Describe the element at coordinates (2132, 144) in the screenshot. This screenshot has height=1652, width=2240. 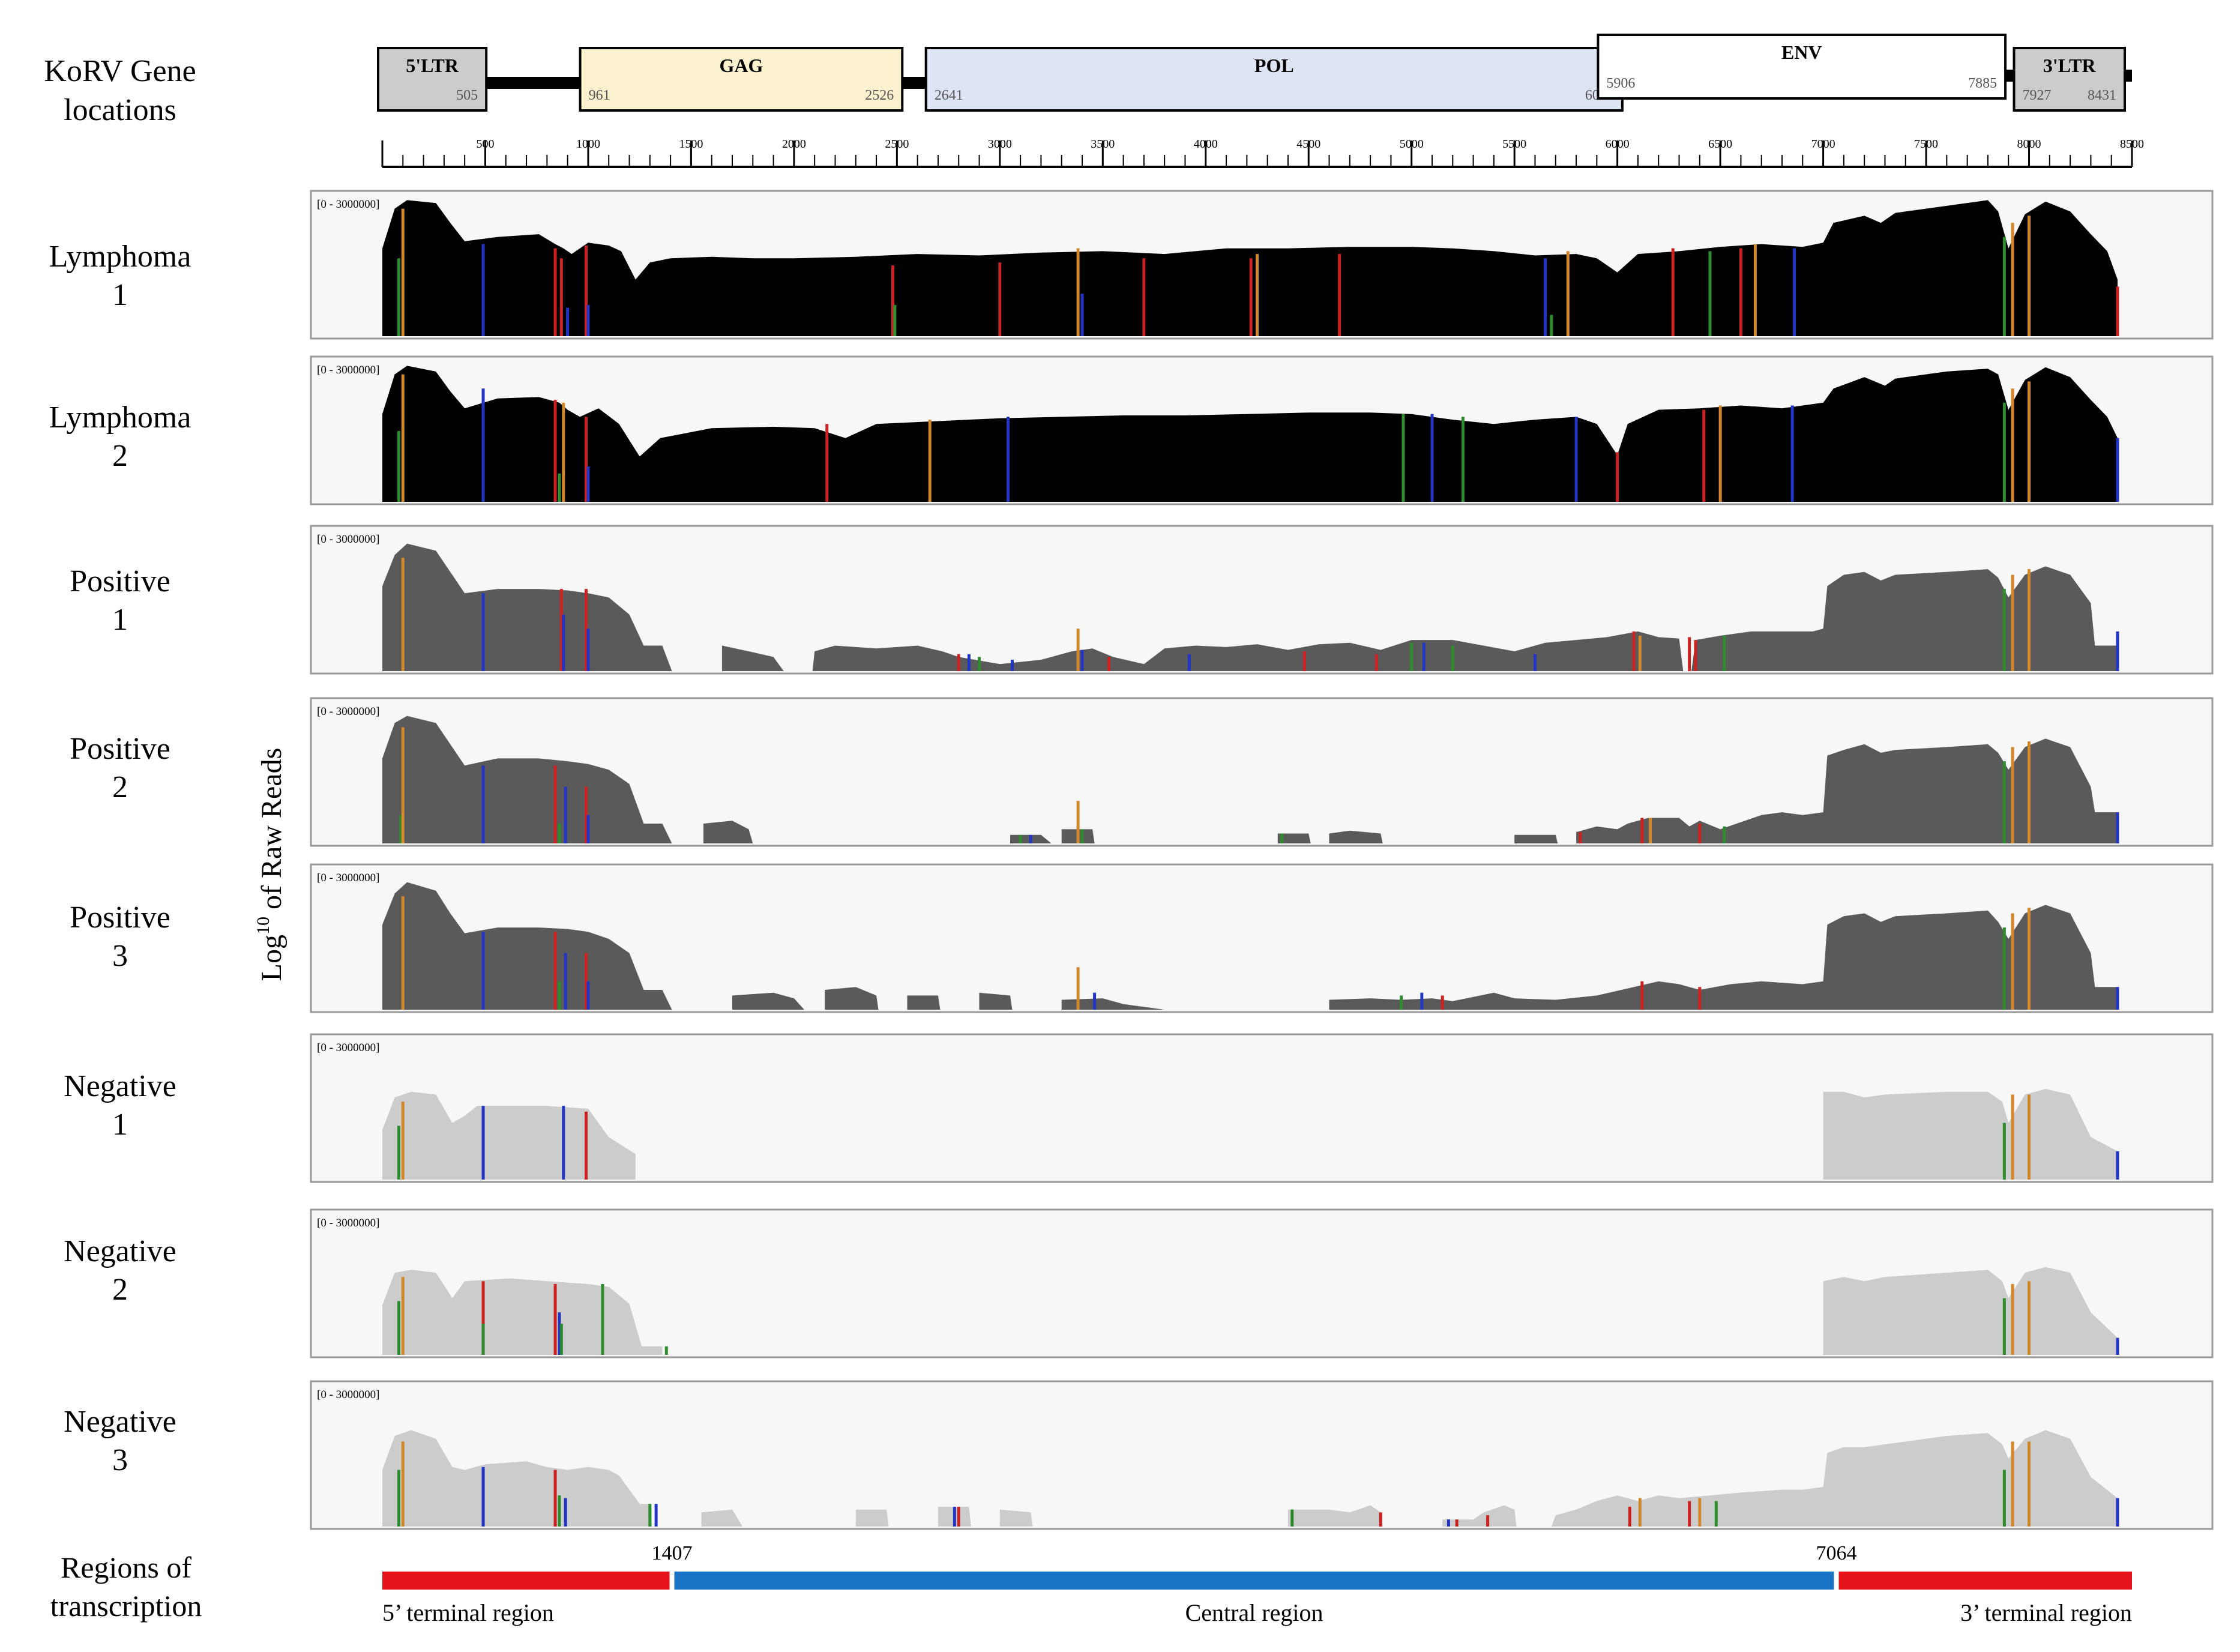
I see `ruler-tick-label: 8500` at that location.